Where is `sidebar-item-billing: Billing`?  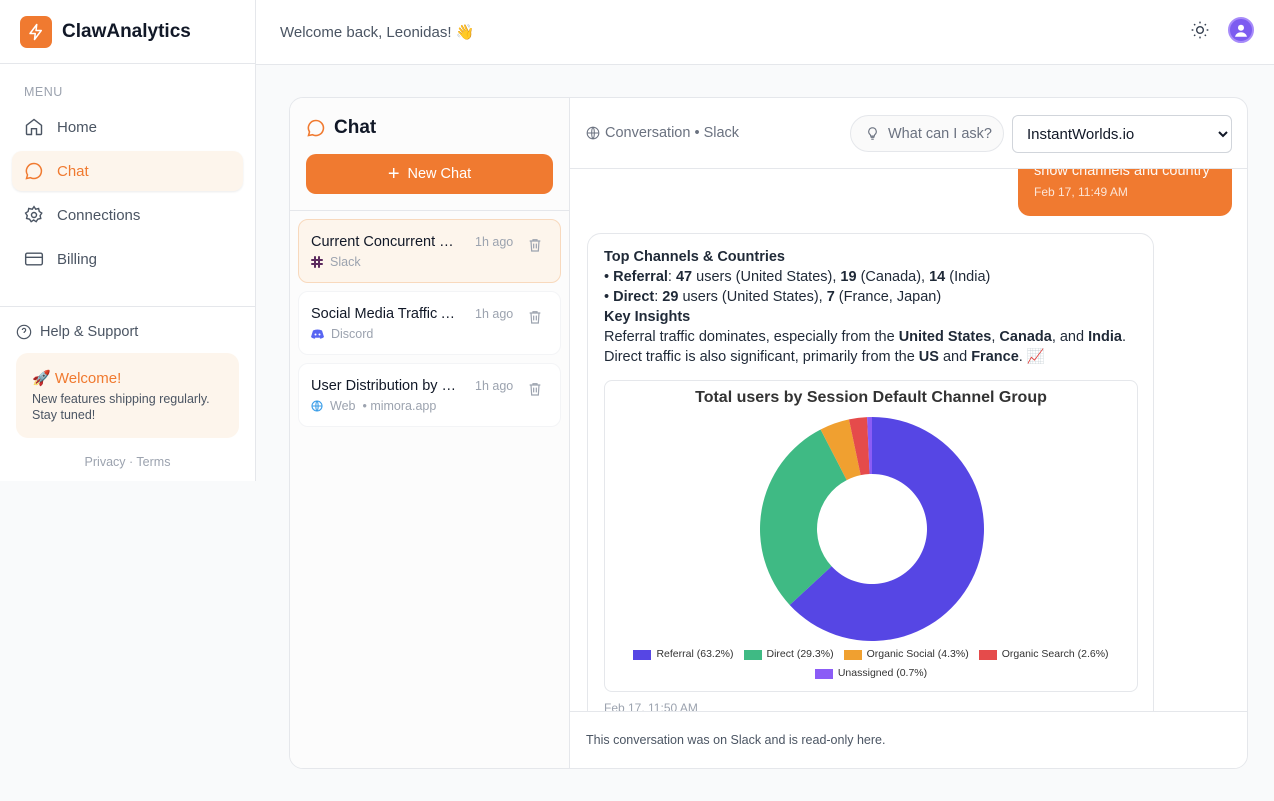 sidebar-item-billing: Billing is located at coordinates (127, 259).